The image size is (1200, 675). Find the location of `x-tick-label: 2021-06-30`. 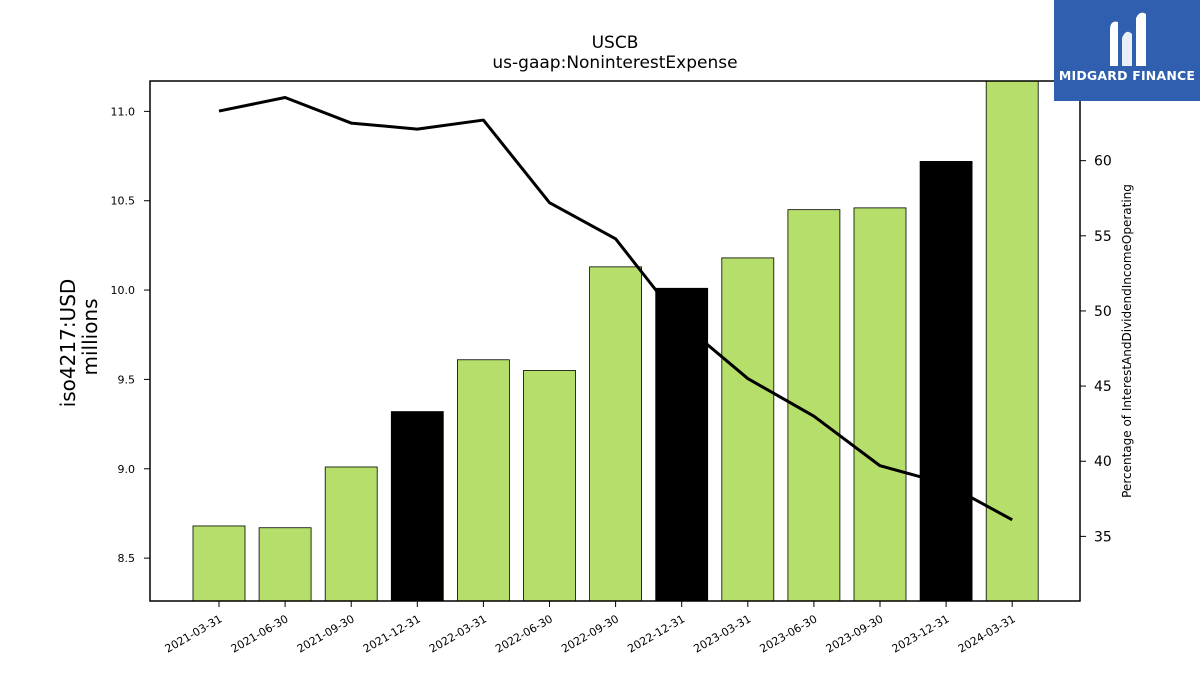

x-tick-label: 2021-06-30 is located at coordinates (260, 633).